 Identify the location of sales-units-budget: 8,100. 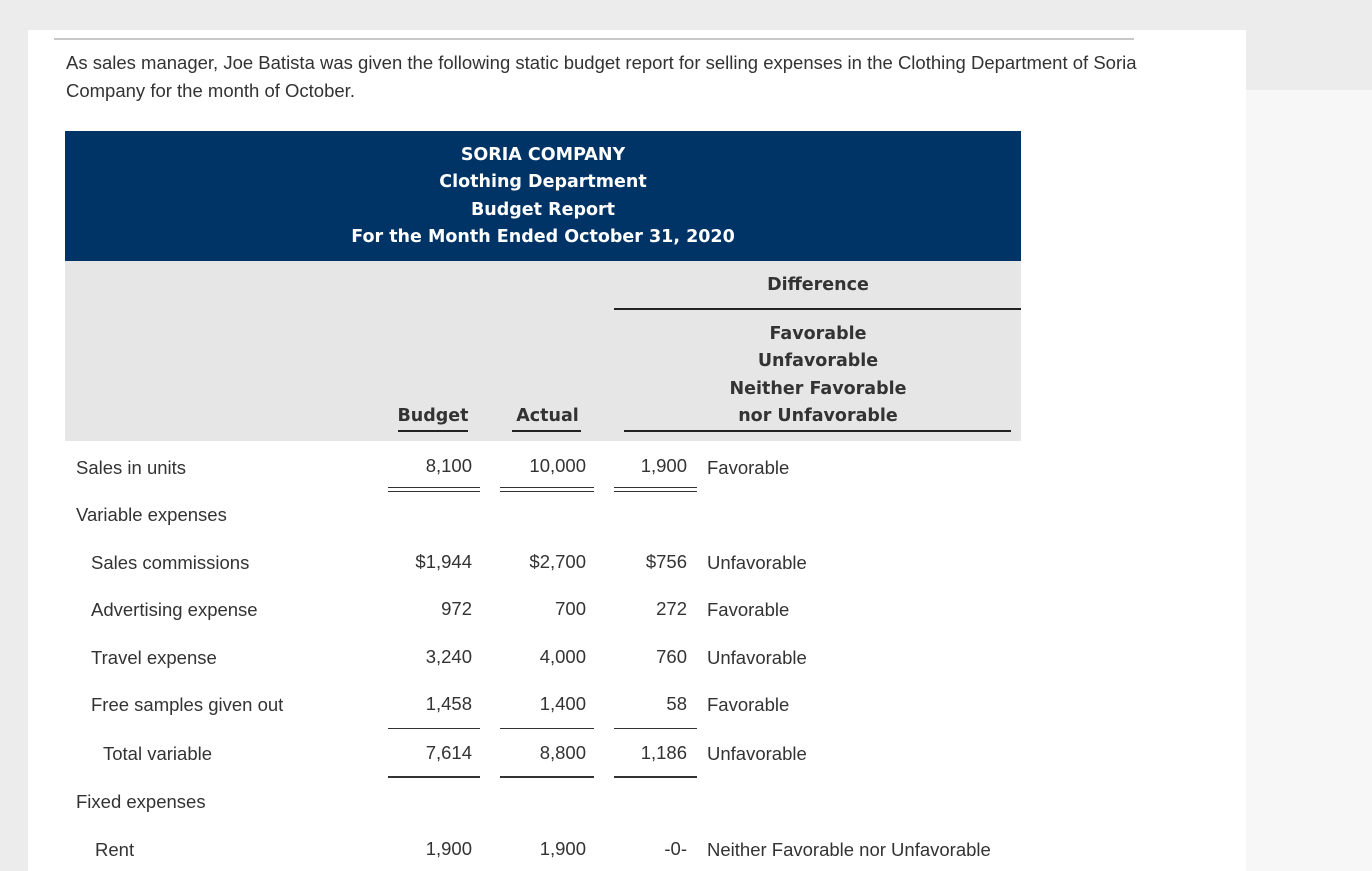
(448, 465).